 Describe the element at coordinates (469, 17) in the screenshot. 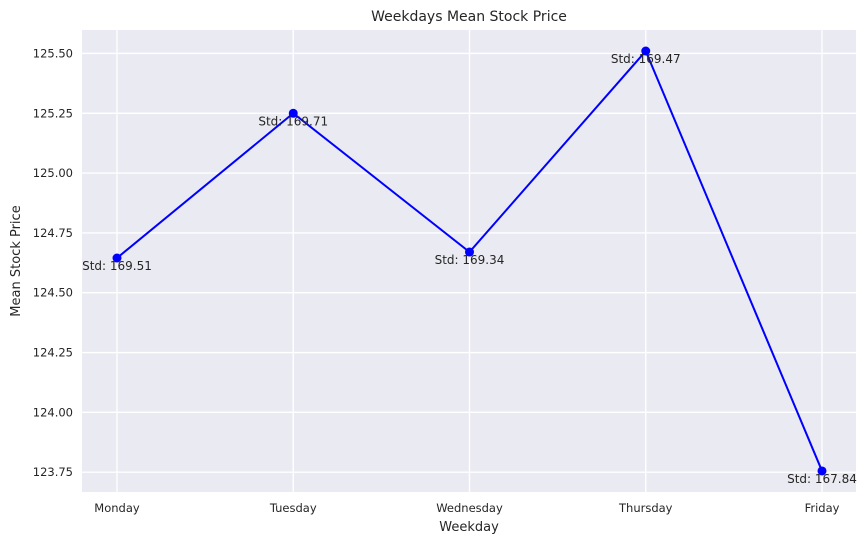

I see `chart-title: Weekdays Mean Stock Price` at that location.